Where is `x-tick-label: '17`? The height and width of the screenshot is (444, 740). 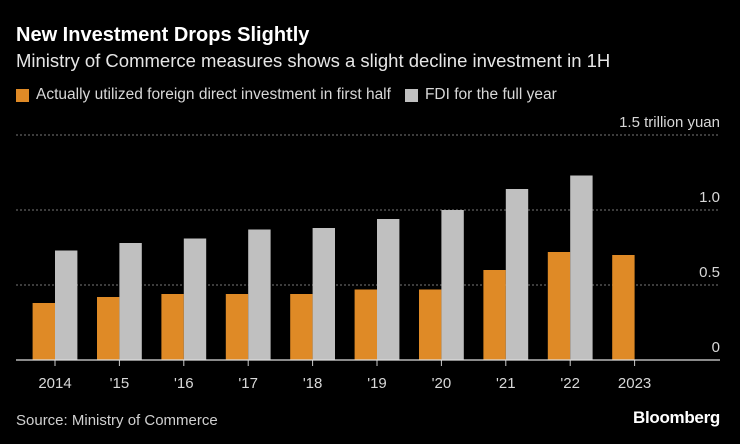
x-tick-label: '17 is located at coordinates (248, 383).